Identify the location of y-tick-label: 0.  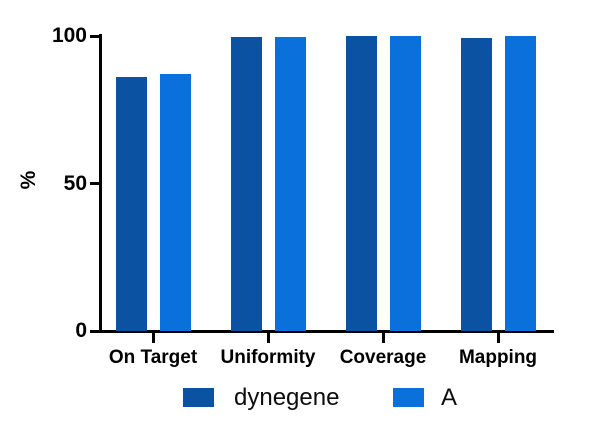
(81, 330).